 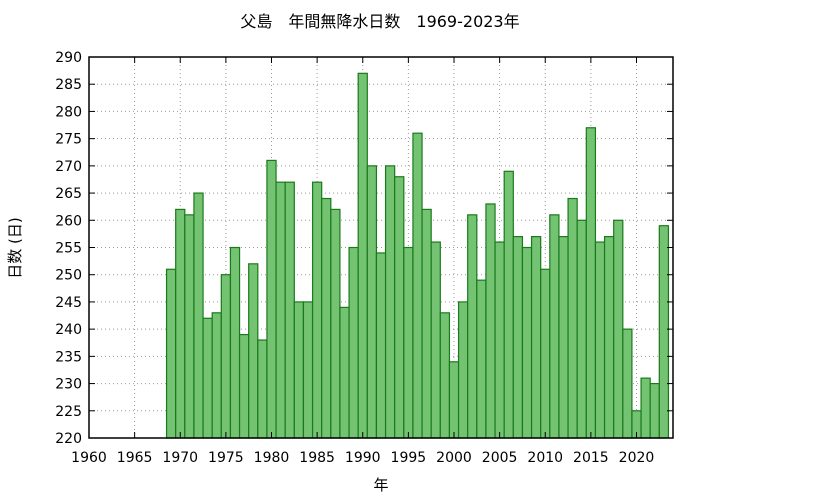 I want to click on bar-2018, so click(x=618, y=329).